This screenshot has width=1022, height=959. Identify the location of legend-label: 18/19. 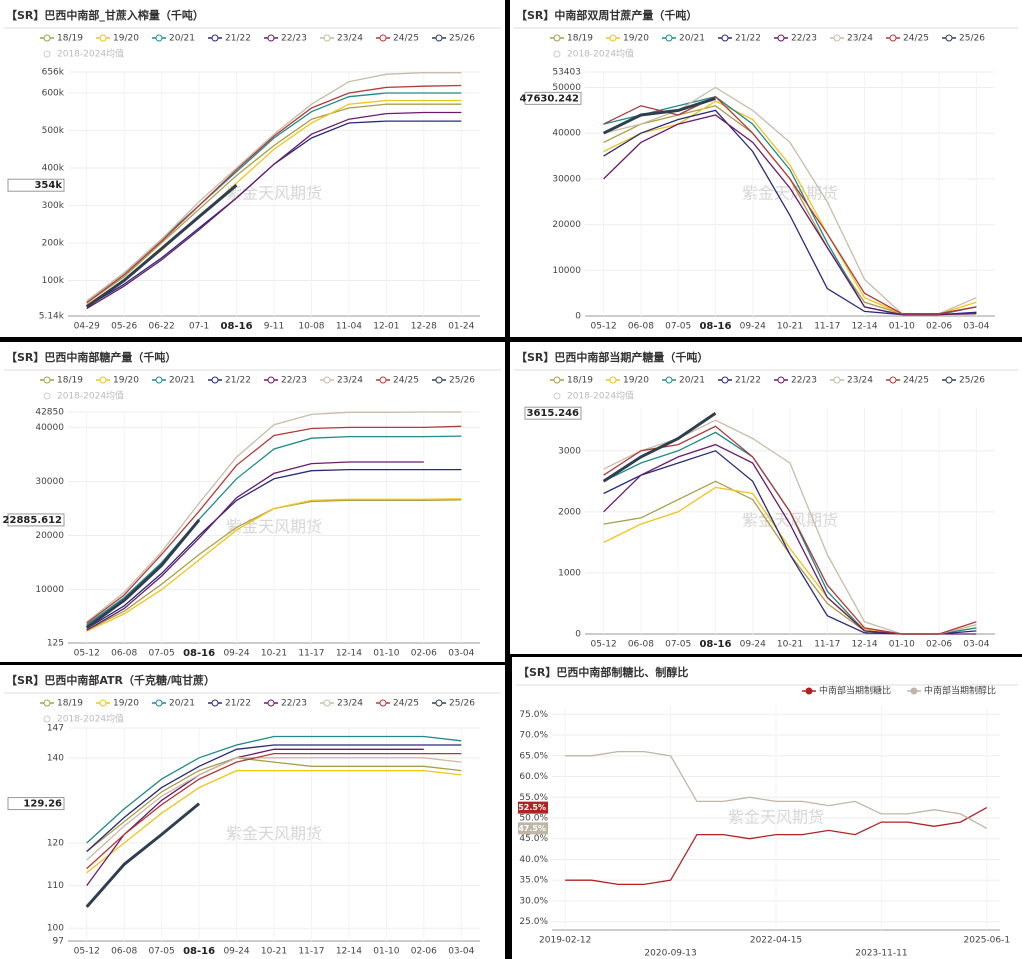
(70, 381).